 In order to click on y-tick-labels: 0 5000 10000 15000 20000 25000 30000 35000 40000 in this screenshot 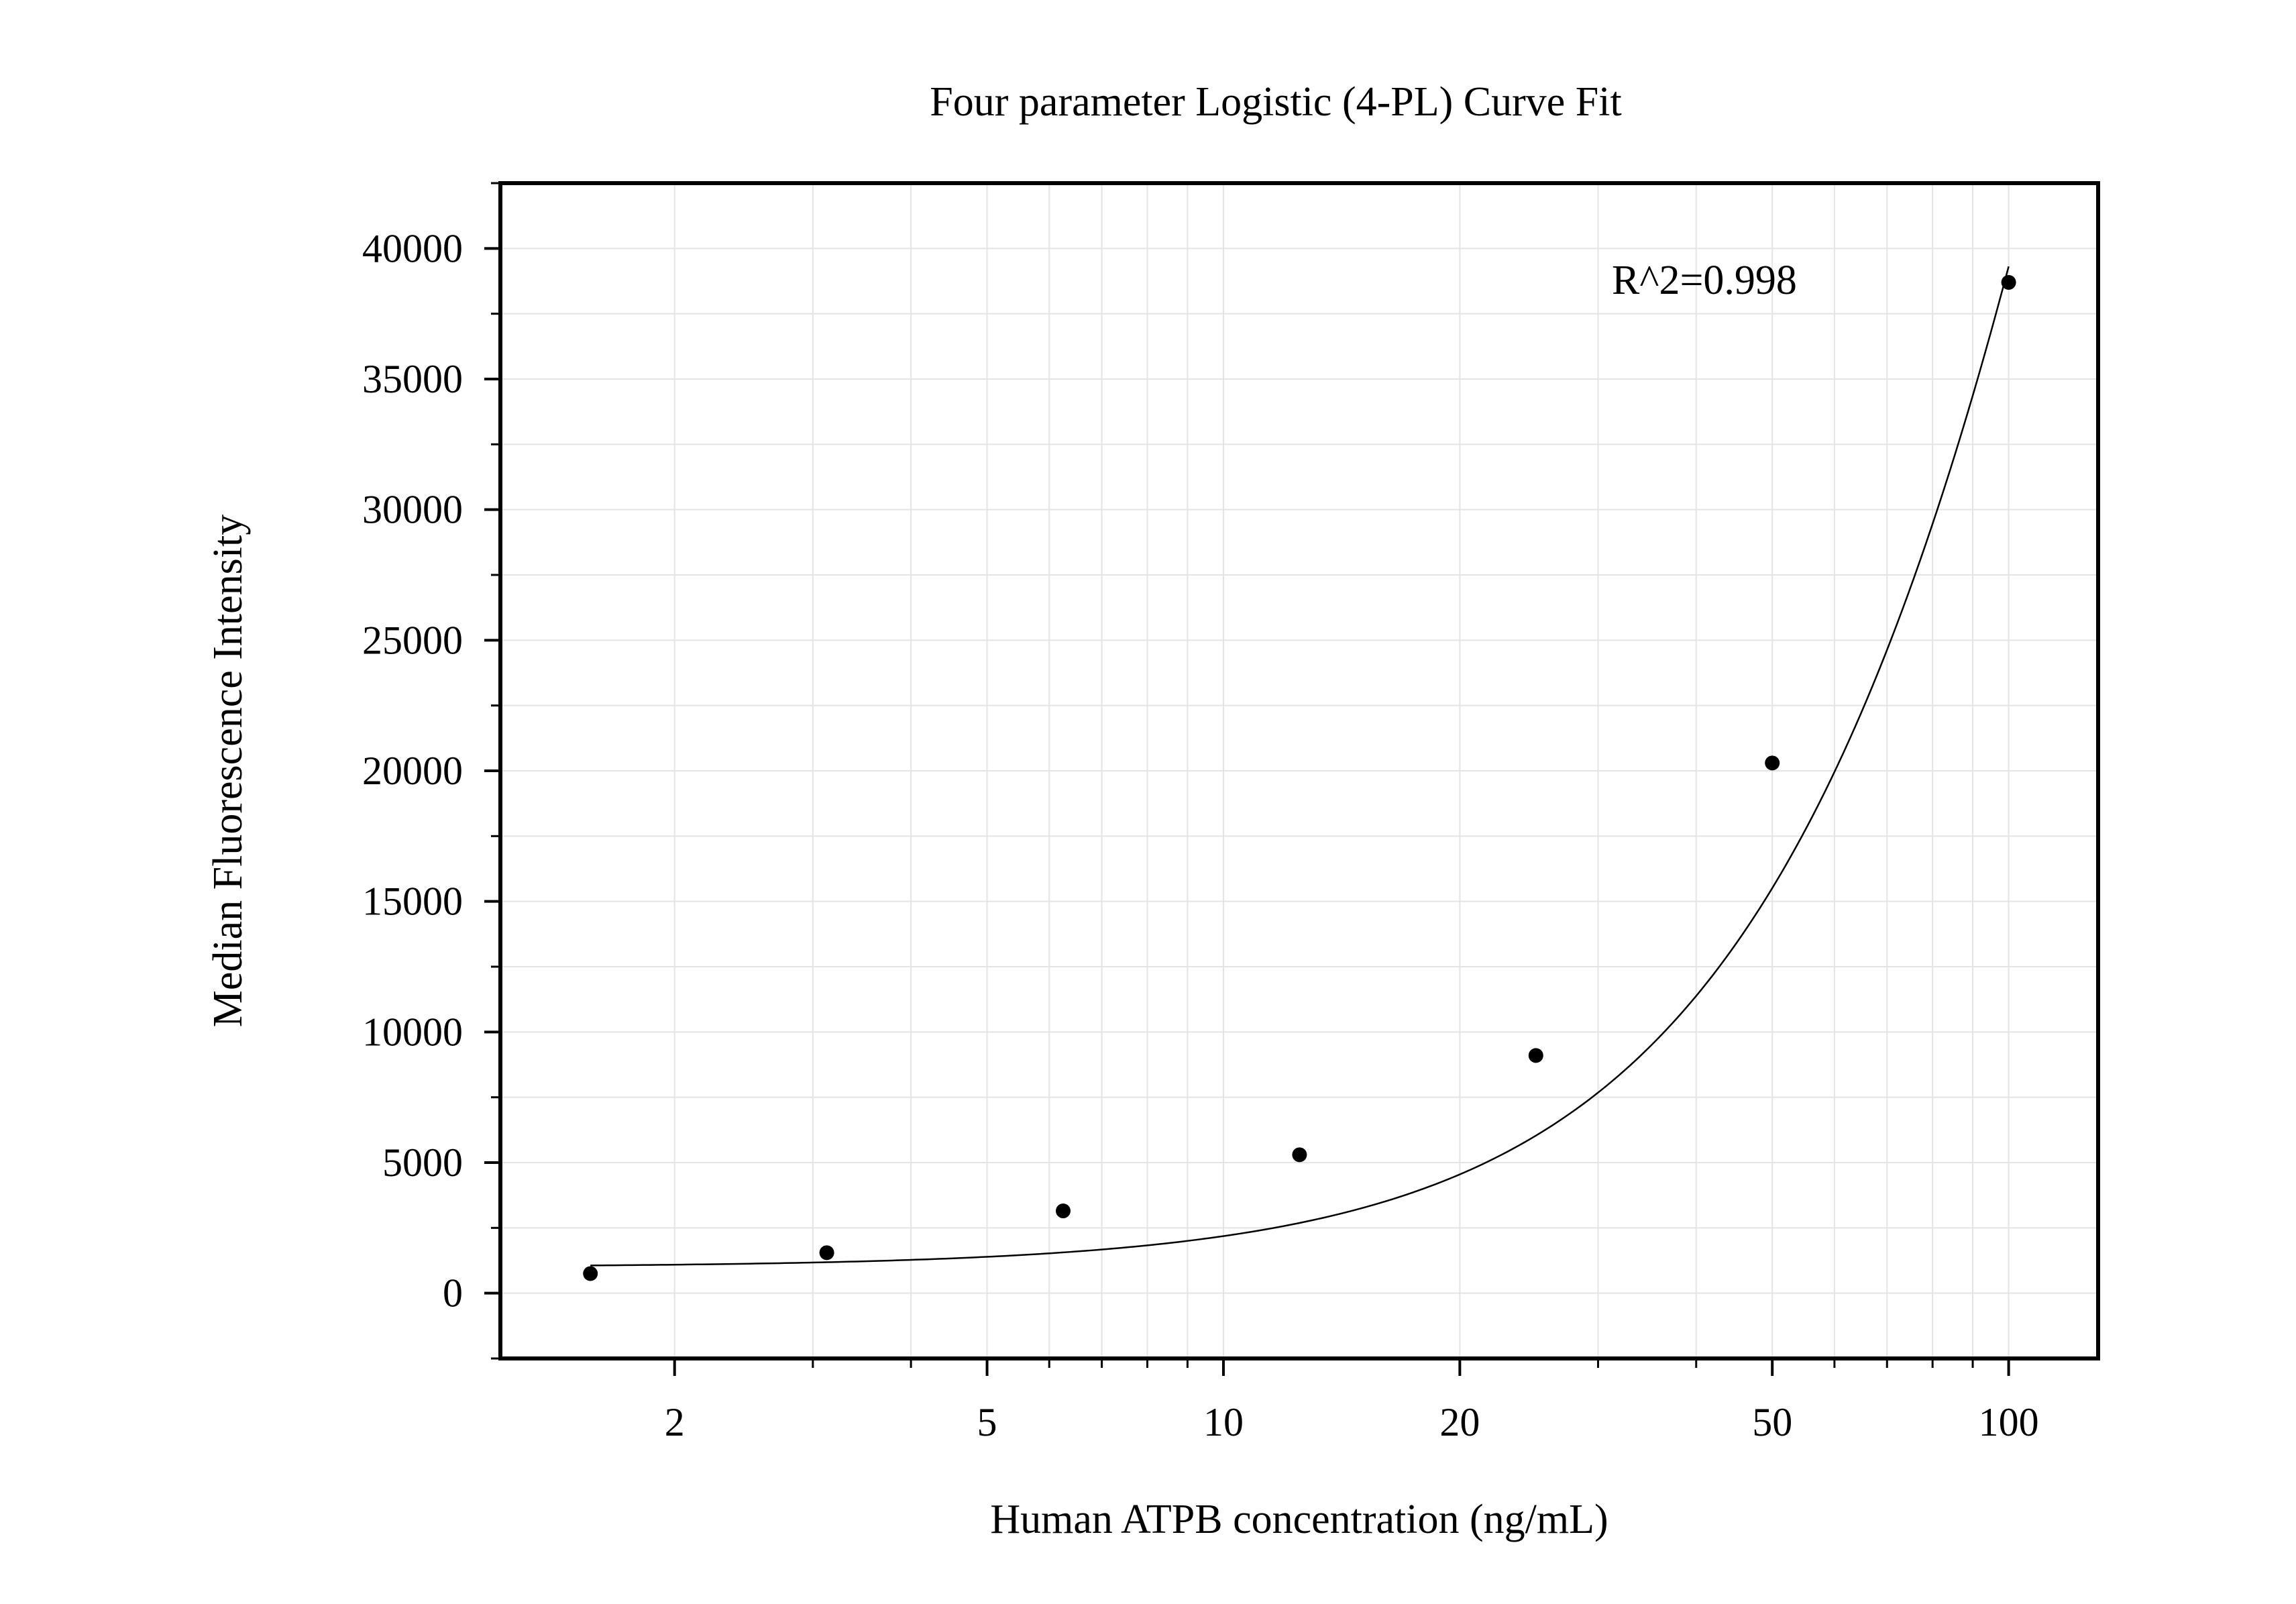, I will do `click(413, 771)`.